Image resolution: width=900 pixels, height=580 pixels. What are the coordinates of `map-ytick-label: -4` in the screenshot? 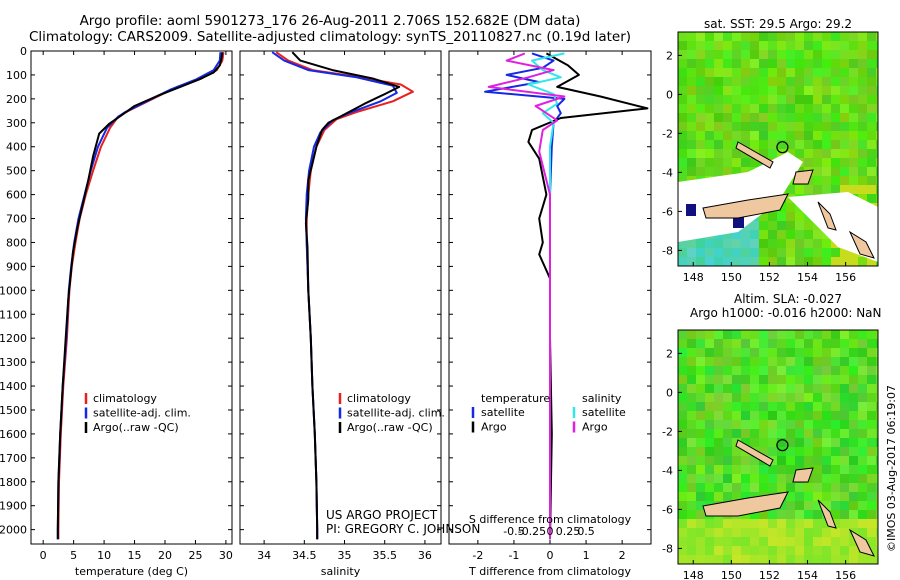 It's located at (667, 172).